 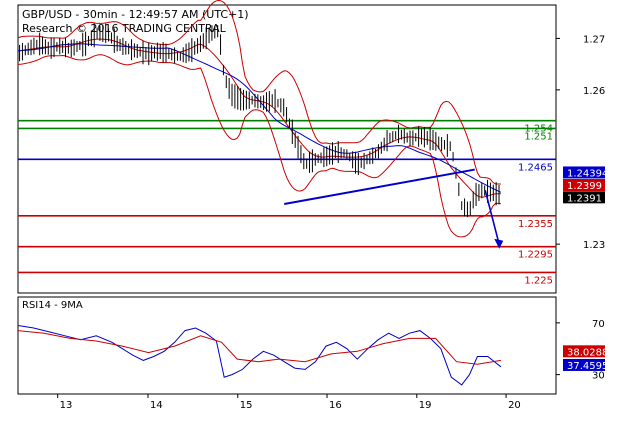 I want to click on rsi-line, so click(x=259, y=355).